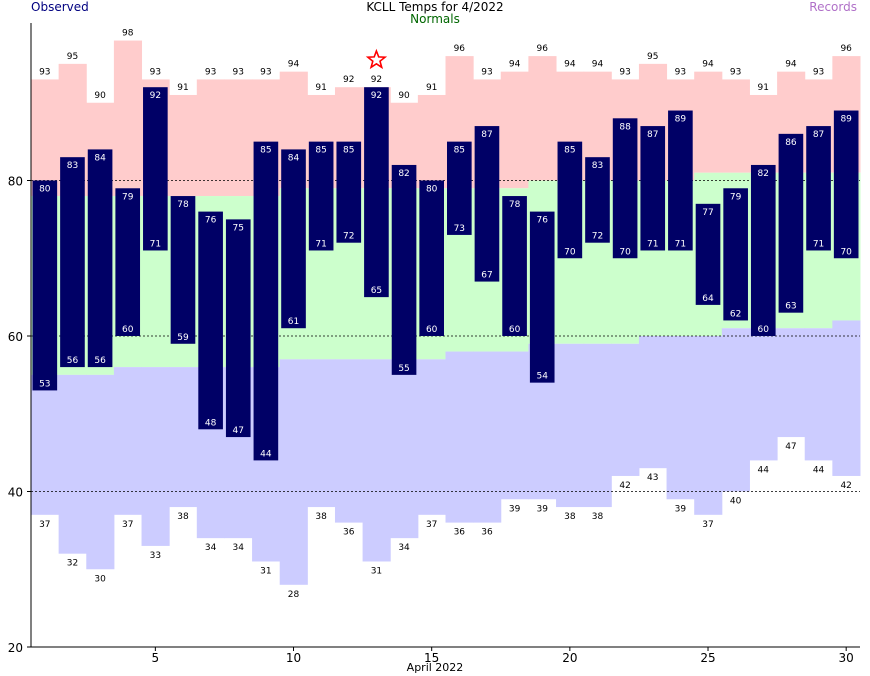  Describe the element at coordinates (100, 579) in the screenshot. I see `record-low-label: 30` at that location.